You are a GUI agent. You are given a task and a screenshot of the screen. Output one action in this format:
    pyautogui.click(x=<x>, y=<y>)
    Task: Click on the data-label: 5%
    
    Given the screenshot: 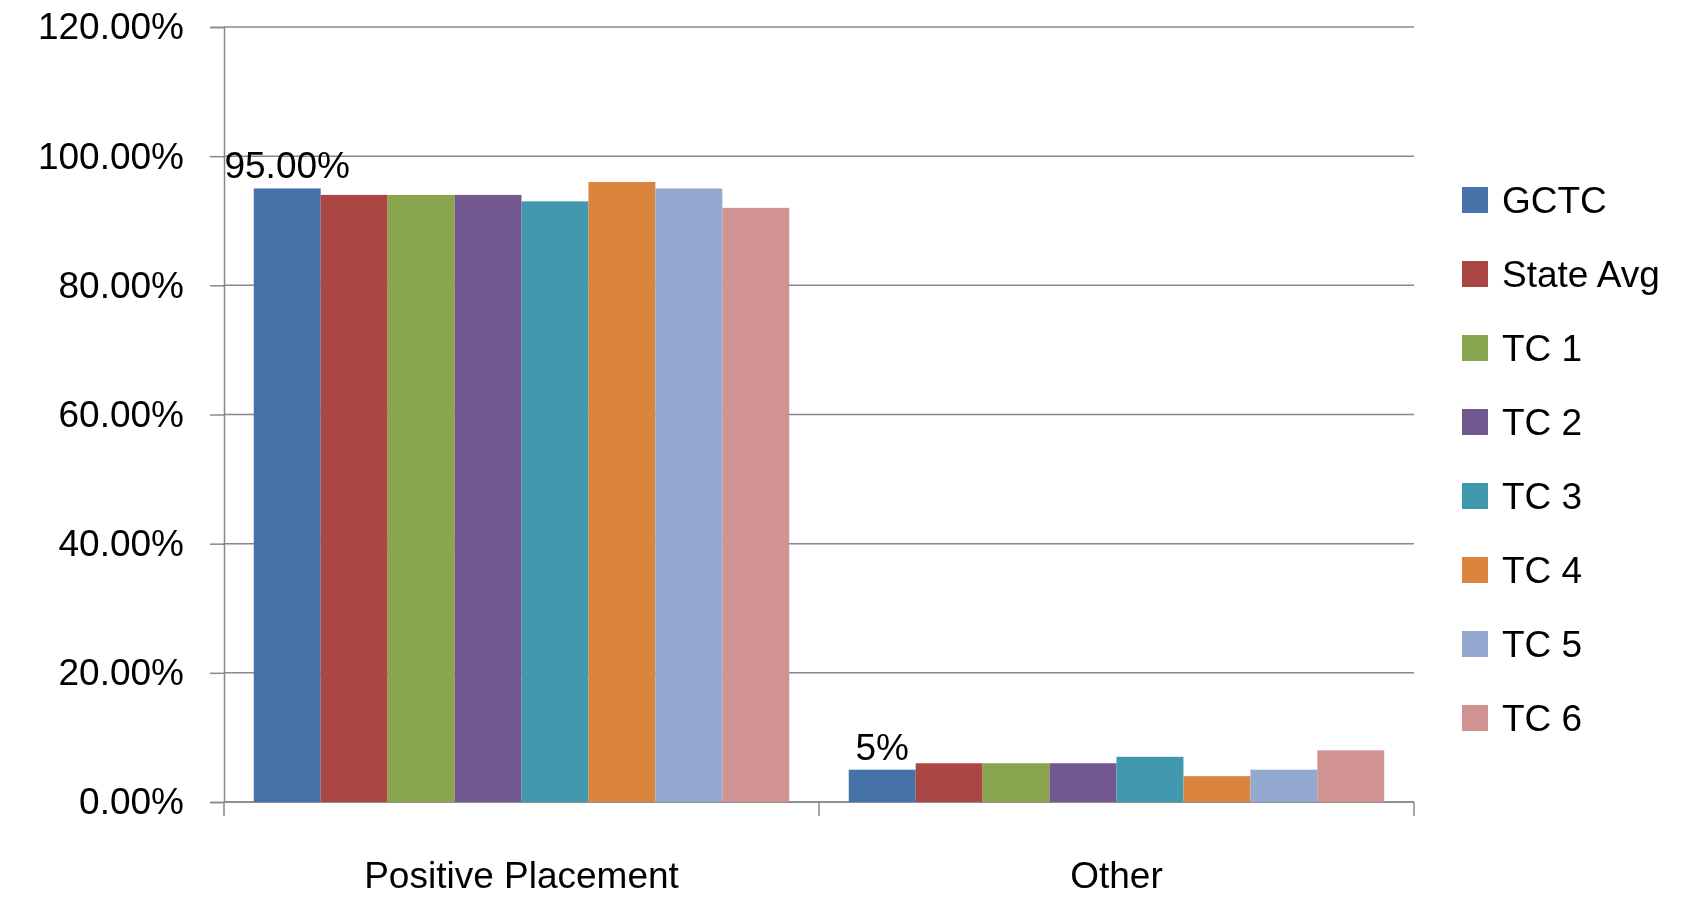 What is the action you would take?
    pyautogui.click(x=882, y=747)
    